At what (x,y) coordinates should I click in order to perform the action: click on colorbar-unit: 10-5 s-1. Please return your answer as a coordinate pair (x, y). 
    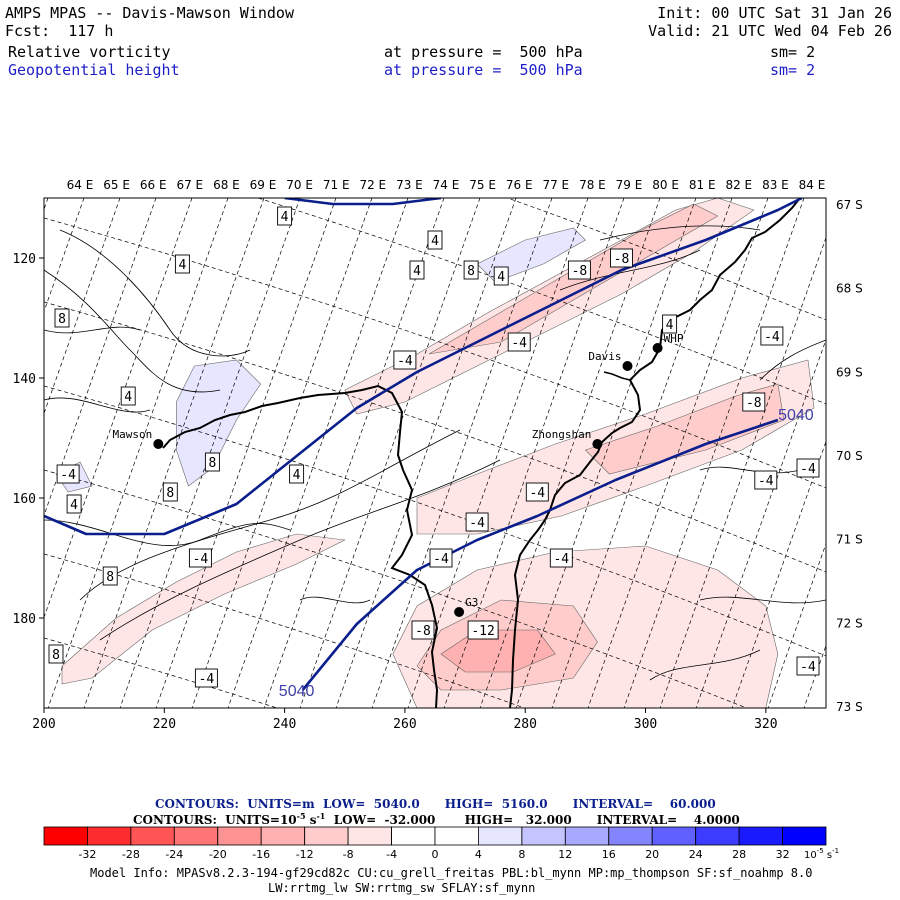
    Looking at the image, I should click on (821, 854).